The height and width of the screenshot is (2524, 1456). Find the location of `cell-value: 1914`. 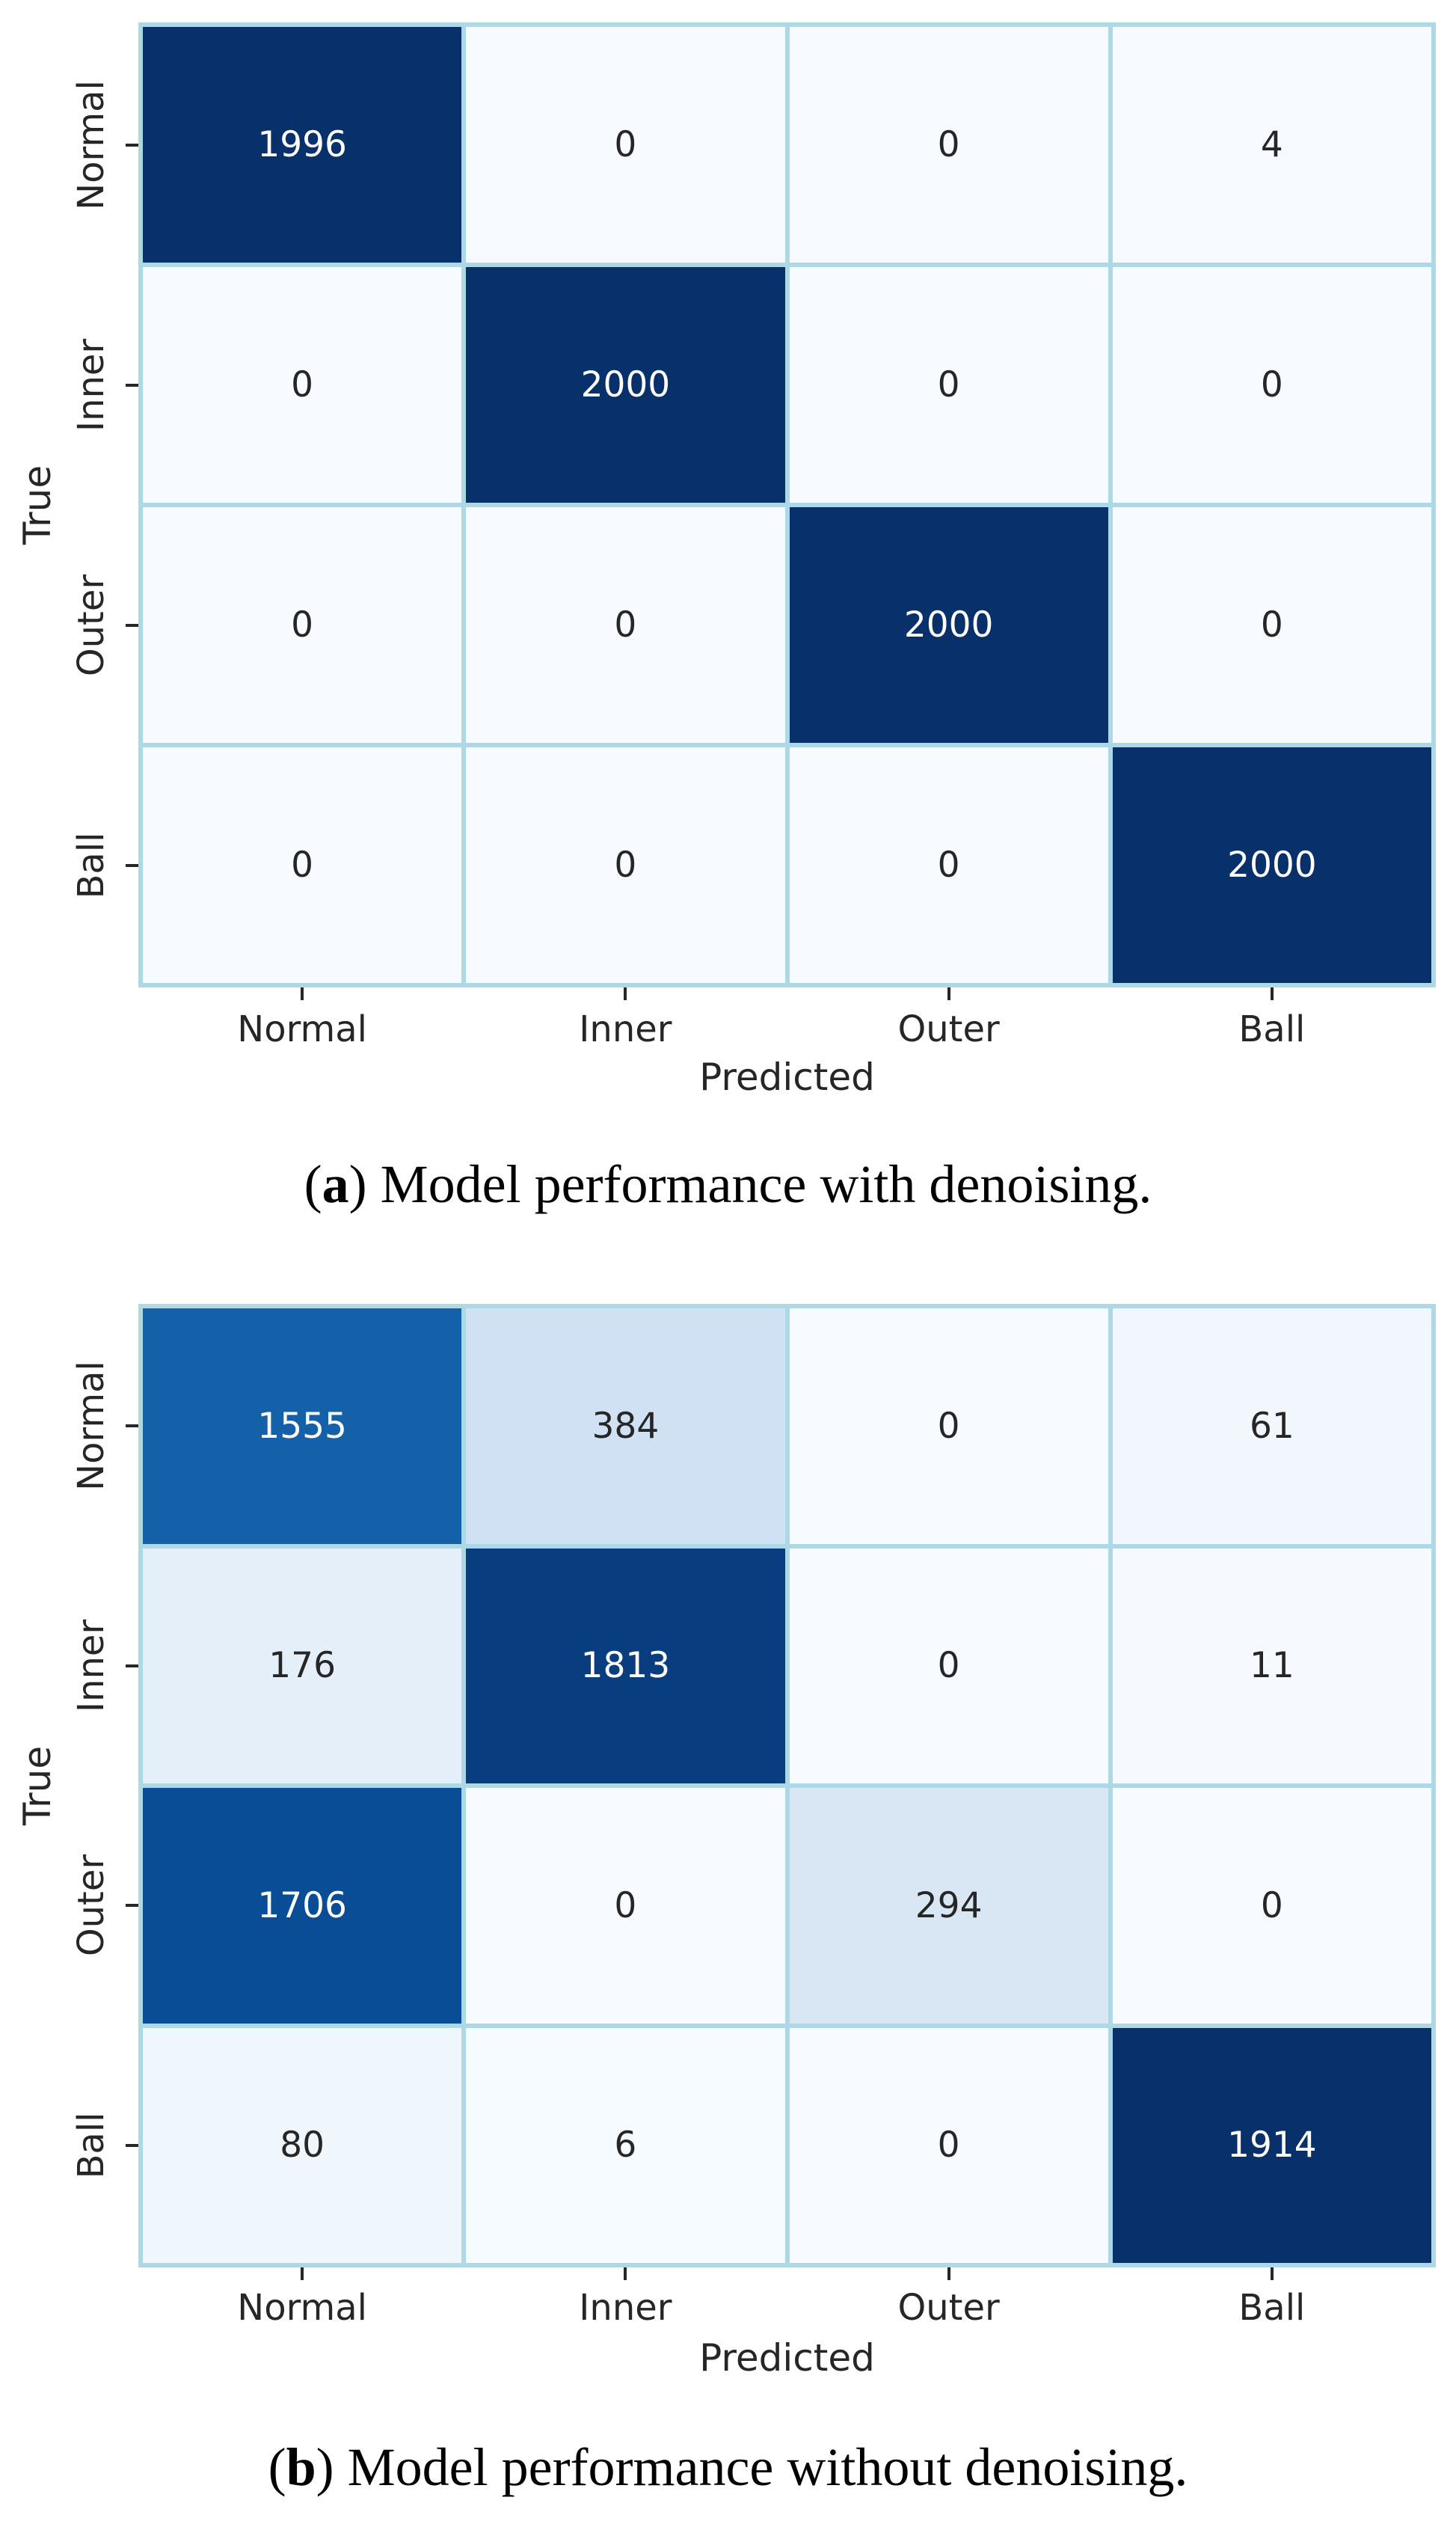

cell-value: 1914 is located at coordinates (1272, 2145).